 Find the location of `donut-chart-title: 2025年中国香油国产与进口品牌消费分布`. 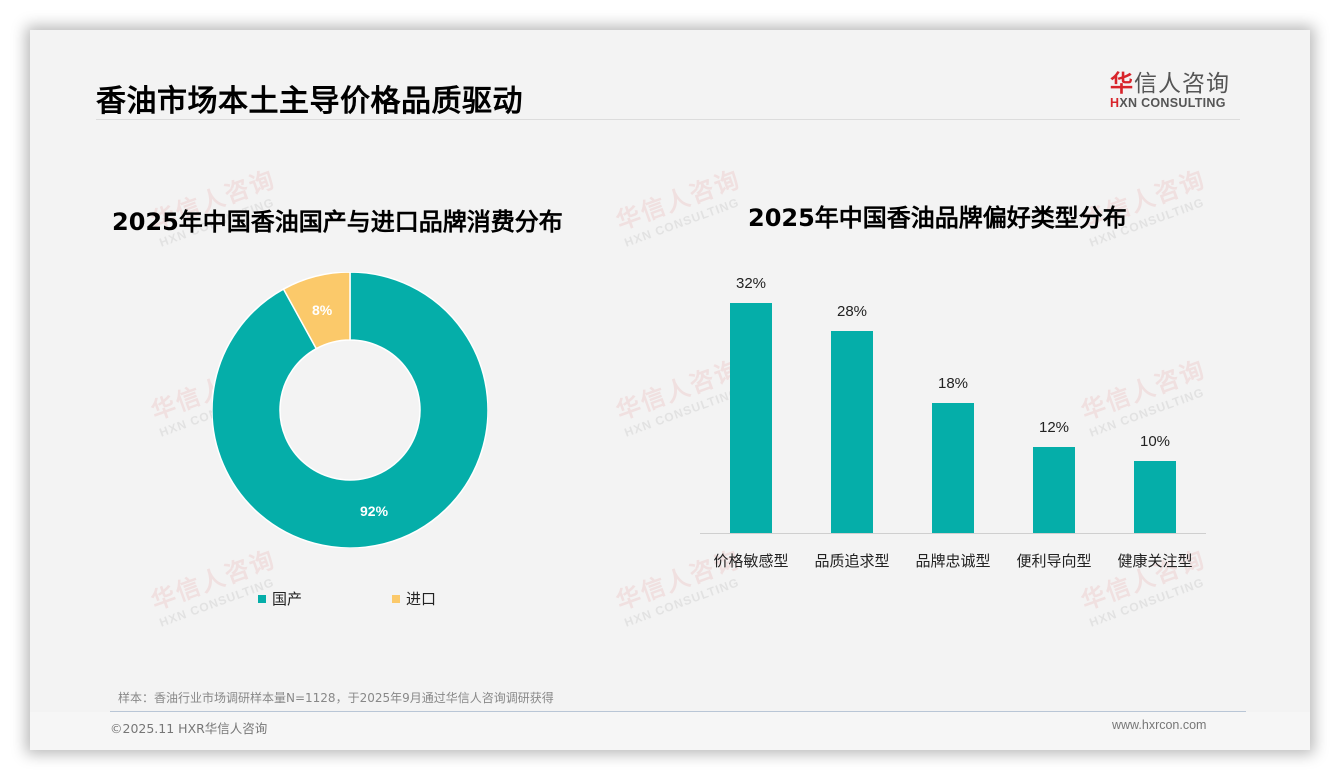

donut-chart-title: 2025年中国香油国产与进口品牌消费分布 is located at coordinates (337, 222).